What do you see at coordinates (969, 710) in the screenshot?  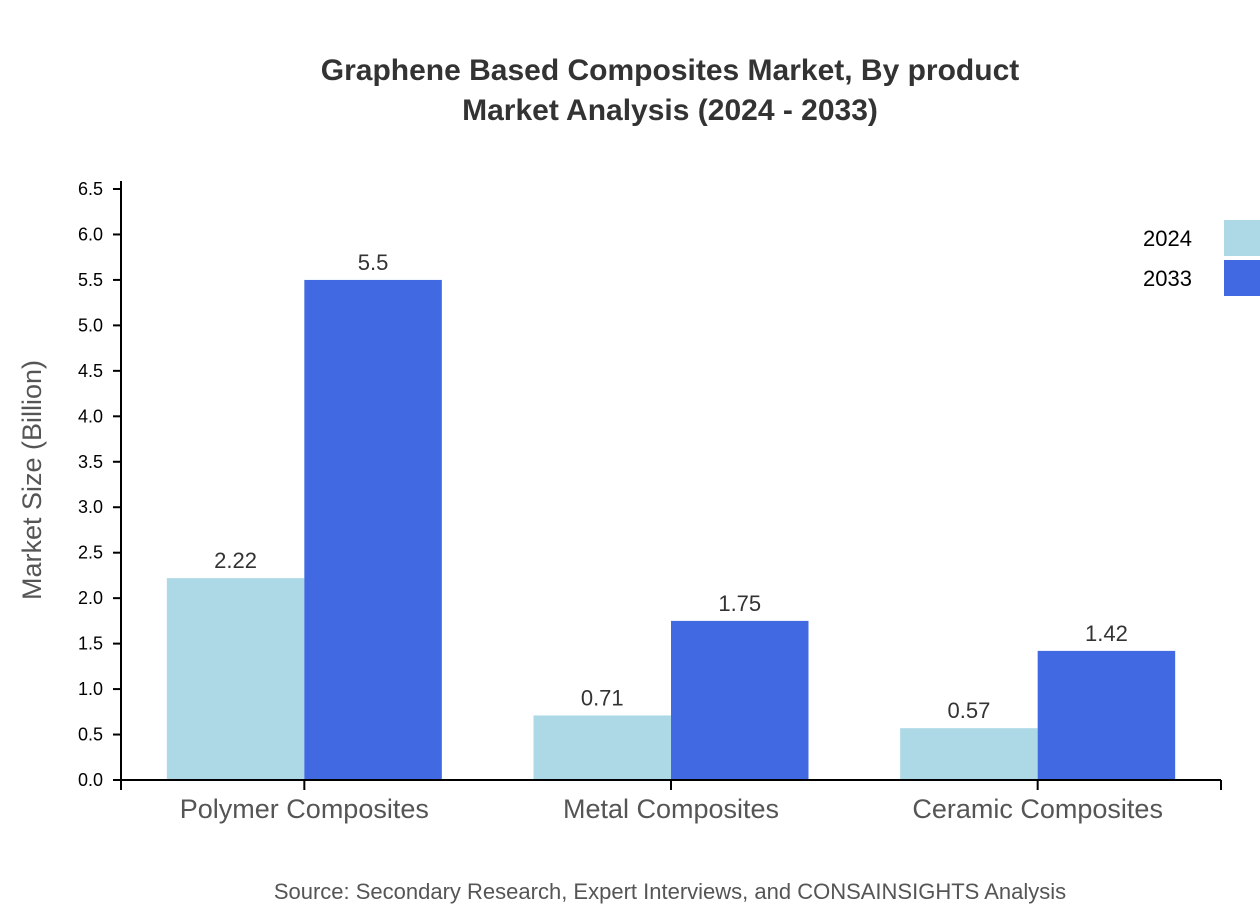 I see `data-label: 0.57` at bounding box center [969, 710].